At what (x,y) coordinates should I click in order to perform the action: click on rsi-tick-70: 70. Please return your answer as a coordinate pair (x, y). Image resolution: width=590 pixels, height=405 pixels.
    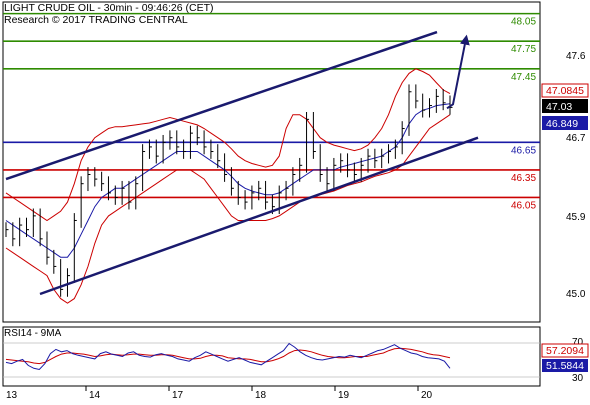
    Looking at the image, I should click on (578, 342).